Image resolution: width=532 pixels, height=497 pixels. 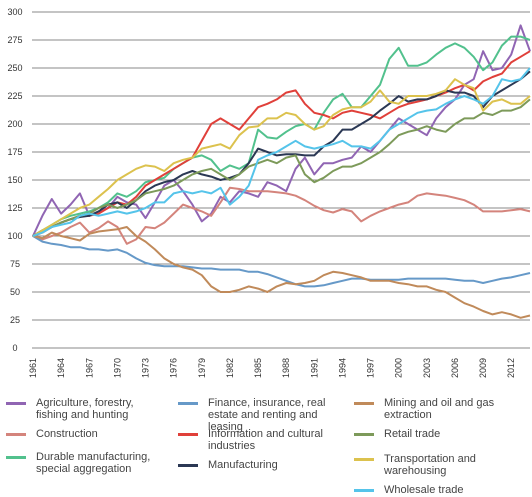 I want to click on y-tick-label: 175, so click(x=14, y=152).